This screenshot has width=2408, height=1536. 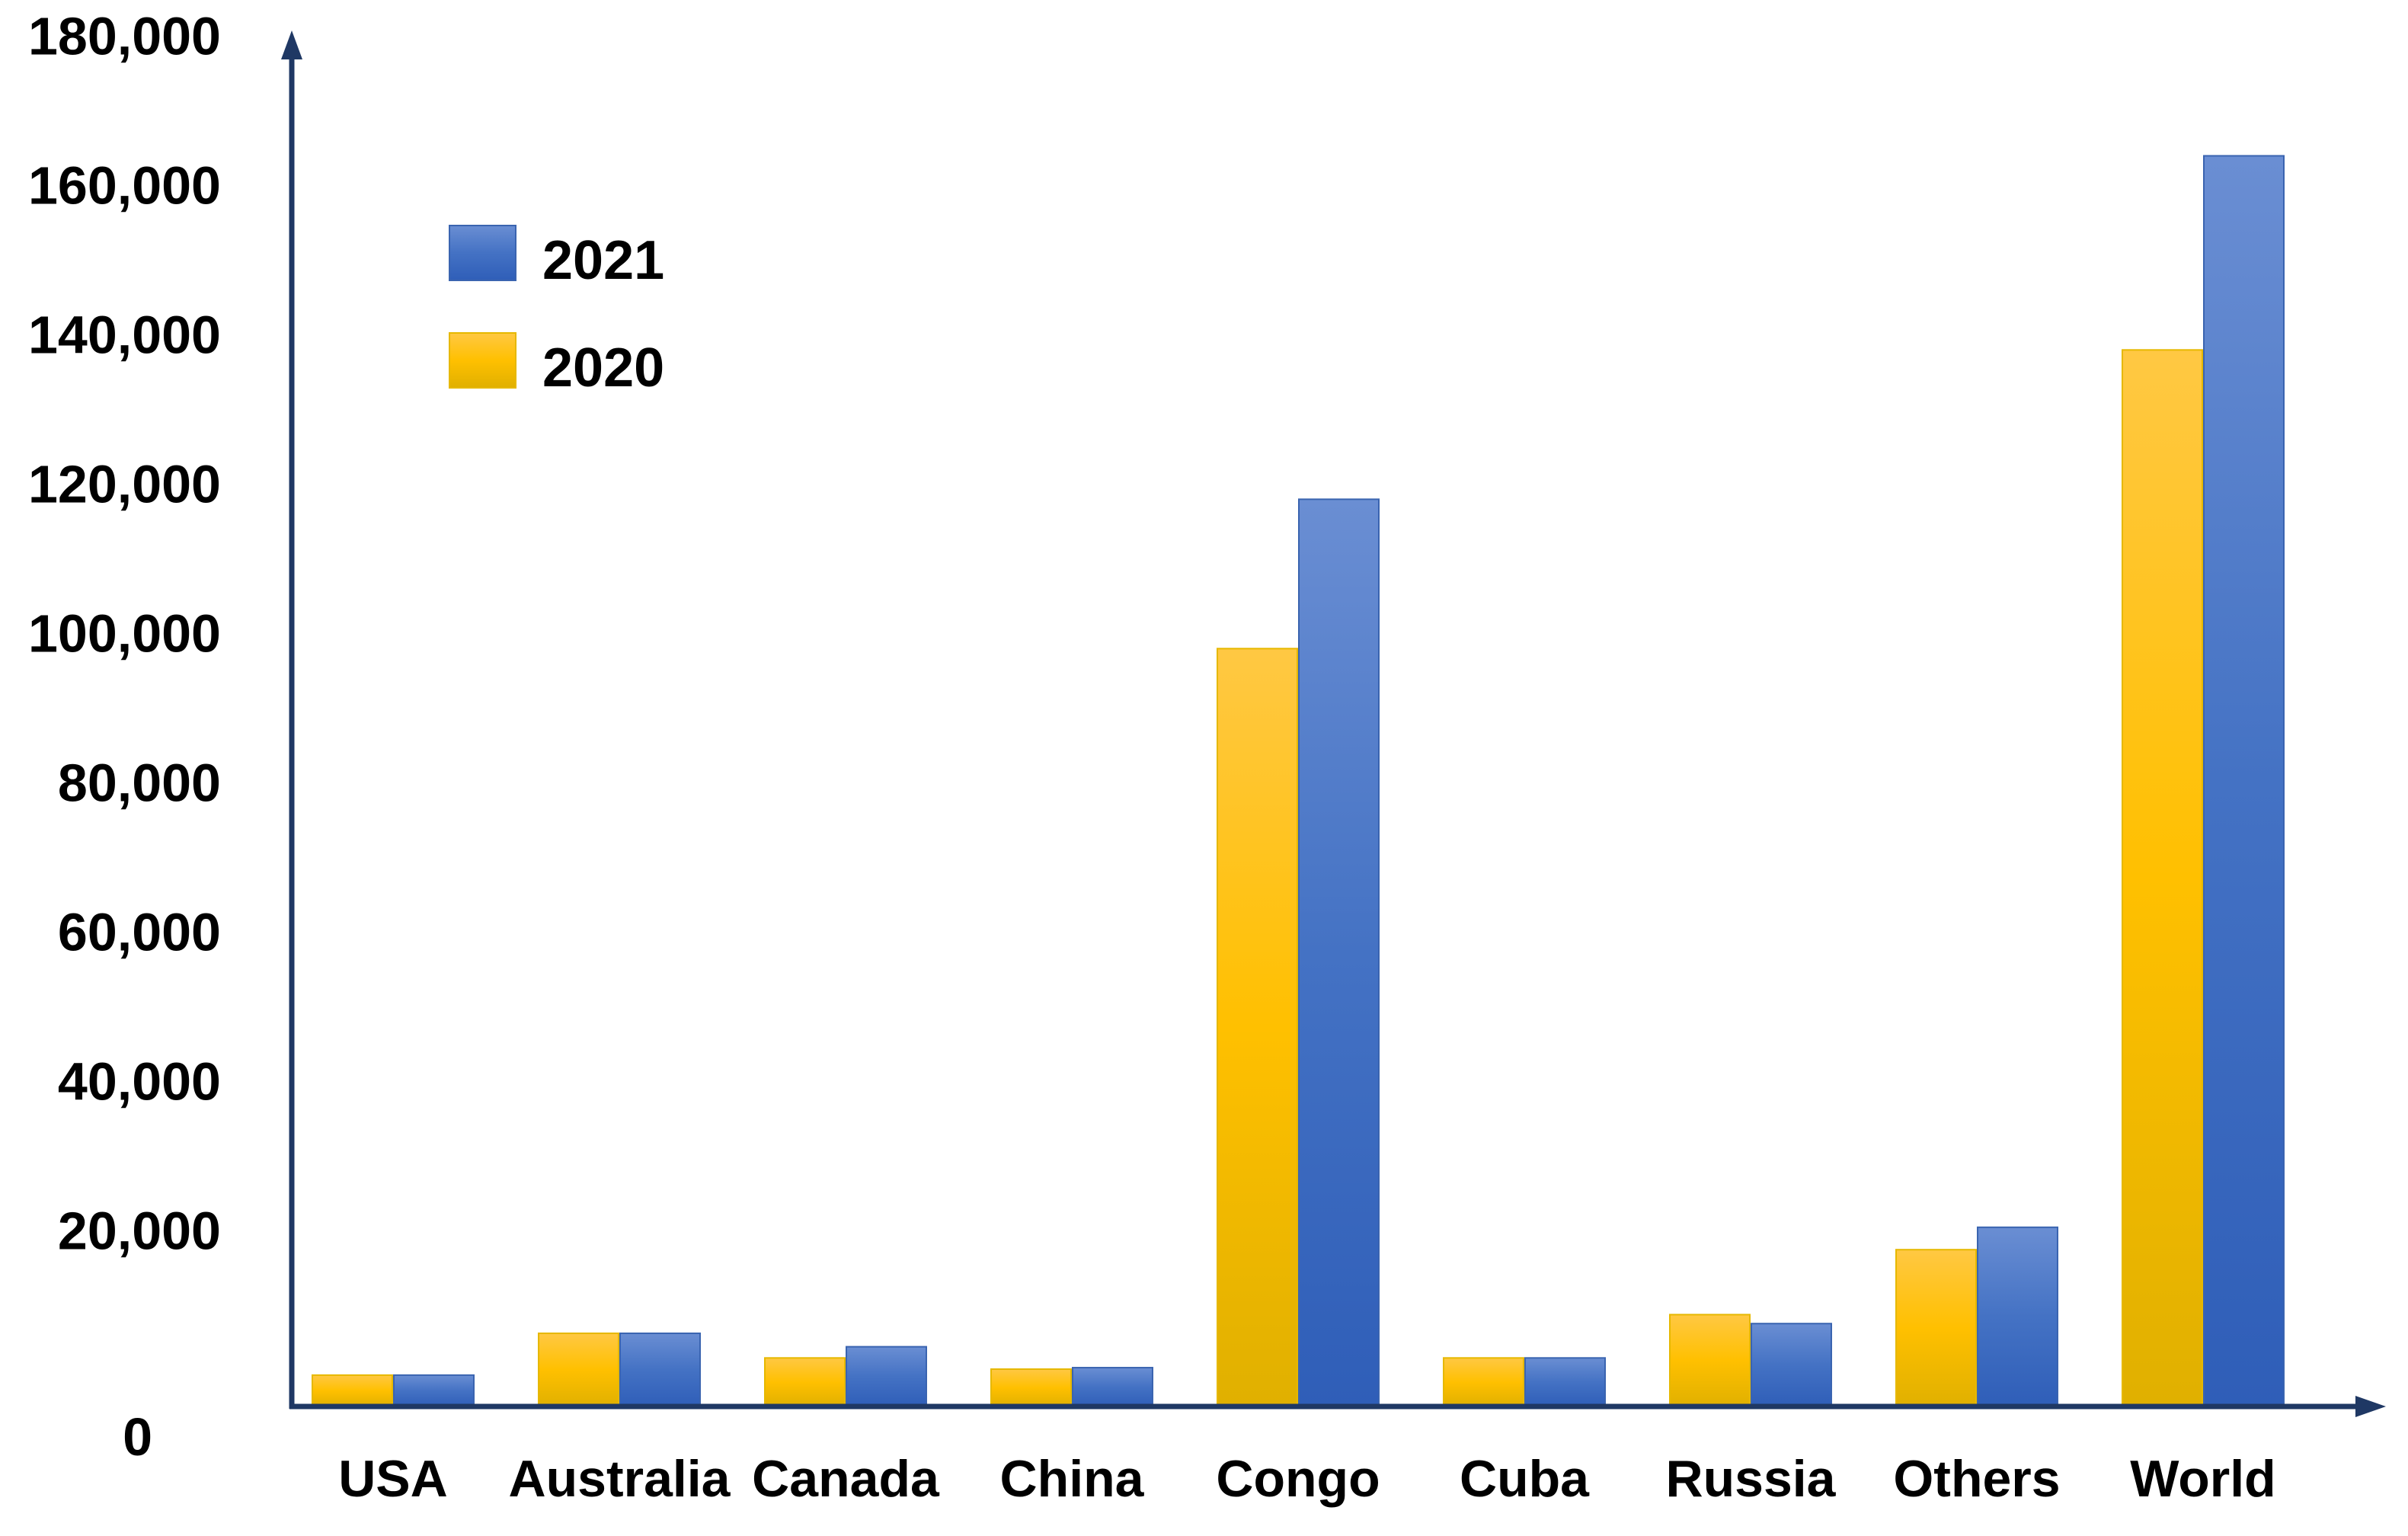 What do you see at coordinates (139, 1082) in the screenshot?
I see `y-tick-label: 40,000` at bounding box center [139, 1082].